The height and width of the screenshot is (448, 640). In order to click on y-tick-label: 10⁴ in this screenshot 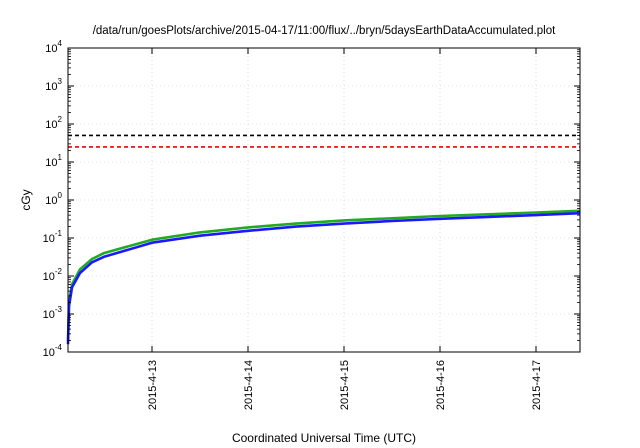, I will do `click(53, 47)`.